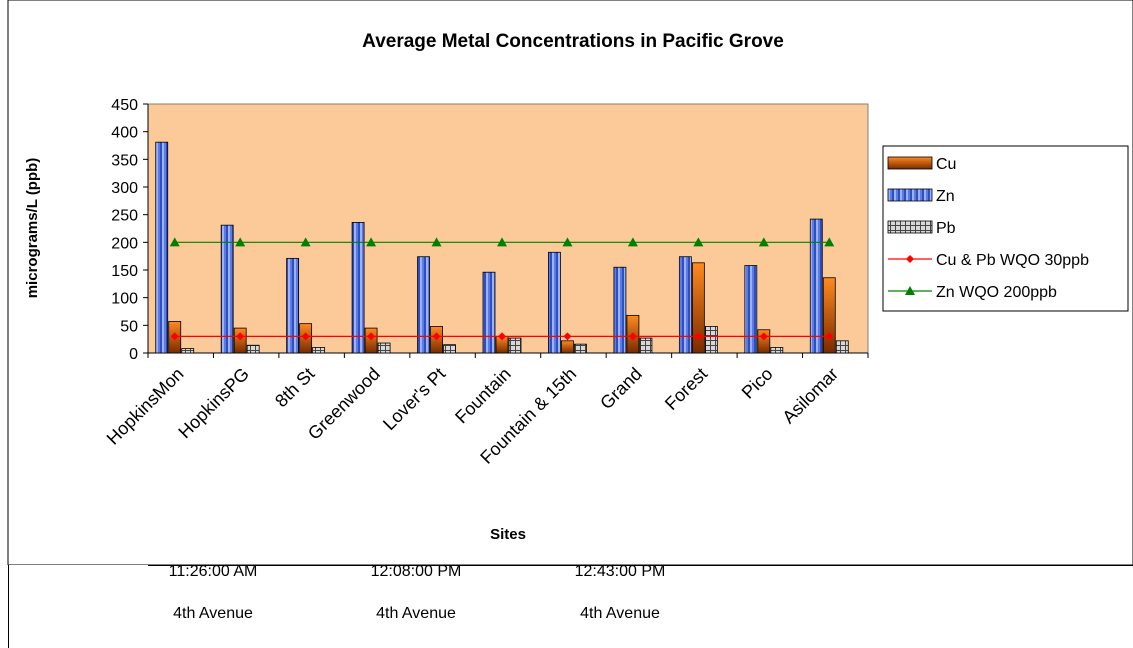 The width and height of the screenshot is (1133, 648). Describe the element at coordinates (124, 188) in the screenshot. I see `y-tick-label: 300` at that location.